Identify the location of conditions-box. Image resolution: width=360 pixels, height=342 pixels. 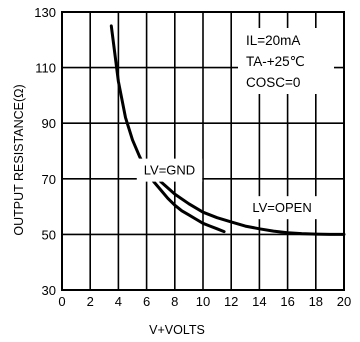
(286, 61).